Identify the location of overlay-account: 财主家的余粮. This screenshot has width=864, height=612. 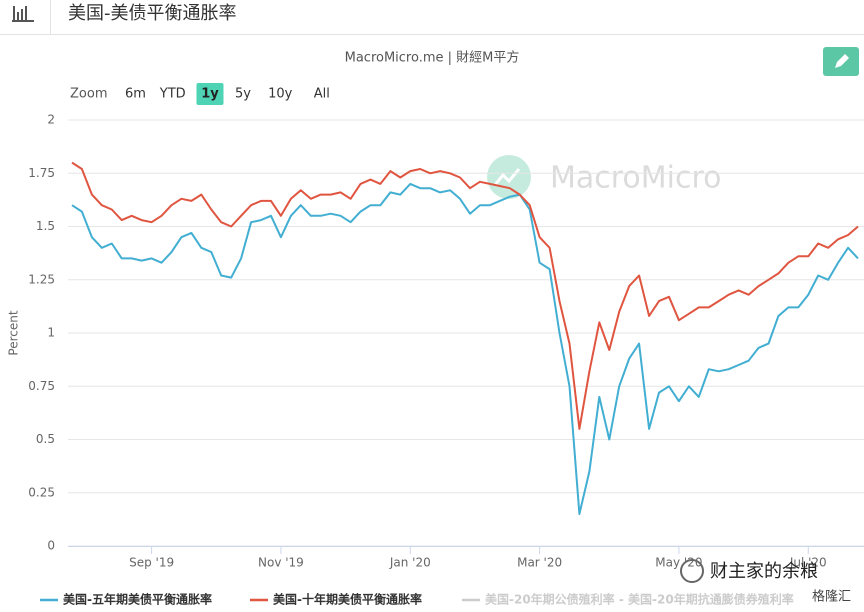
(764, 571).